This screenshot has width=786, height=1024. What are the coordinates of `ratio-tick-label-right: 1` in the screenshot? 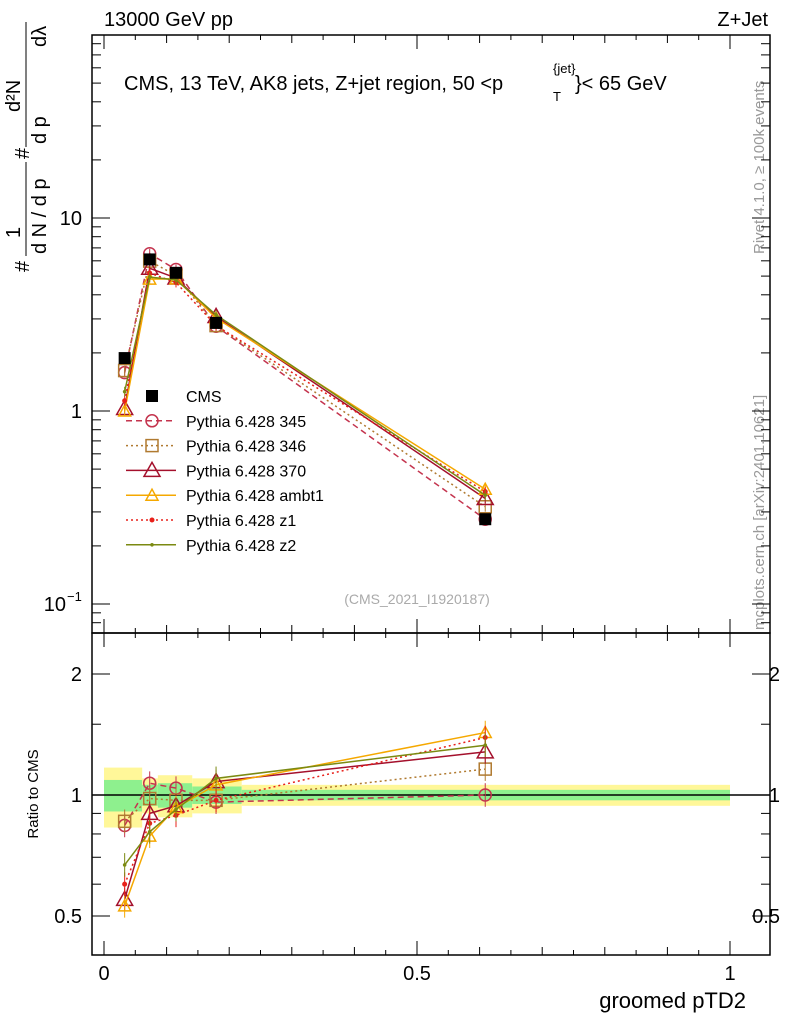 It's located at (774, 796).